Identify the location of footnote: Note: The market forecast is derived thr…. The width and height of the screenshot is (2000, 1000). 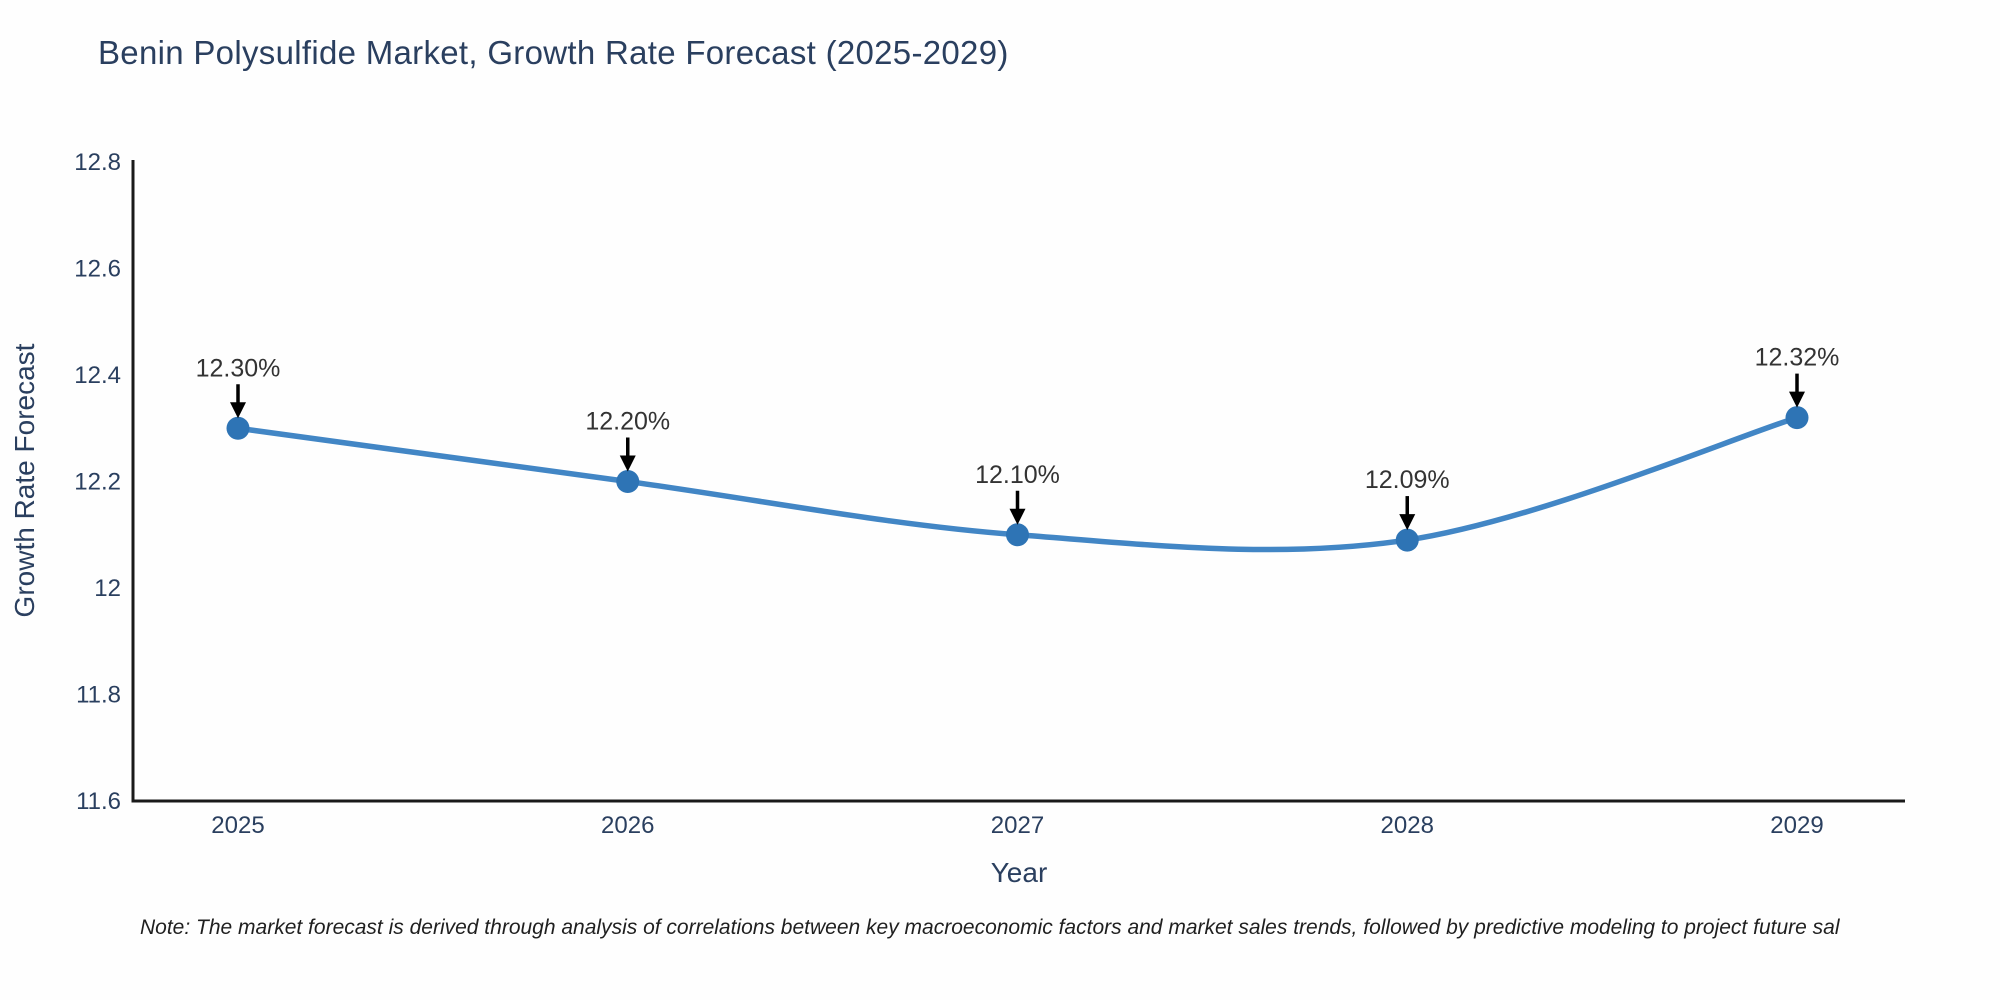
(990, 927).